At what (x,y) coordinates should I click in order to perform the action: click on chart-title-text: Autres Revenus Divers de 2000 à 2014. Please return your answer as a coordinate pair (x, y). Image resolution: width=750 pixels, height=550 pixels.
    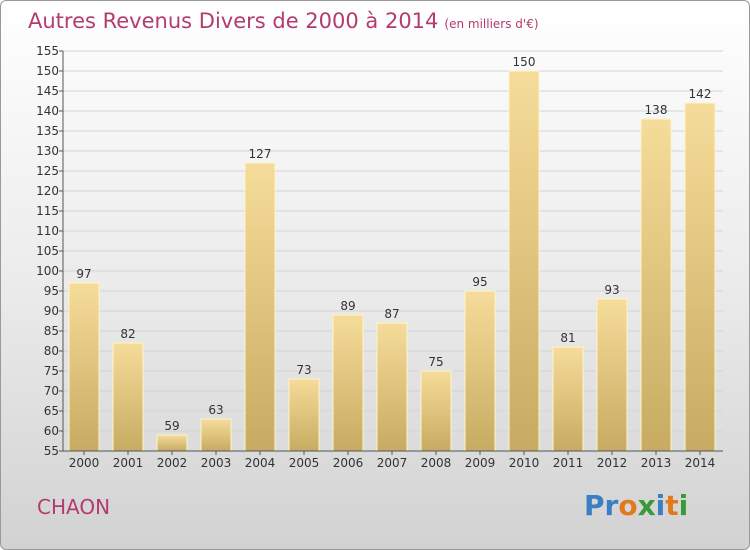
    Looking at the image, I should click on (233, 21).